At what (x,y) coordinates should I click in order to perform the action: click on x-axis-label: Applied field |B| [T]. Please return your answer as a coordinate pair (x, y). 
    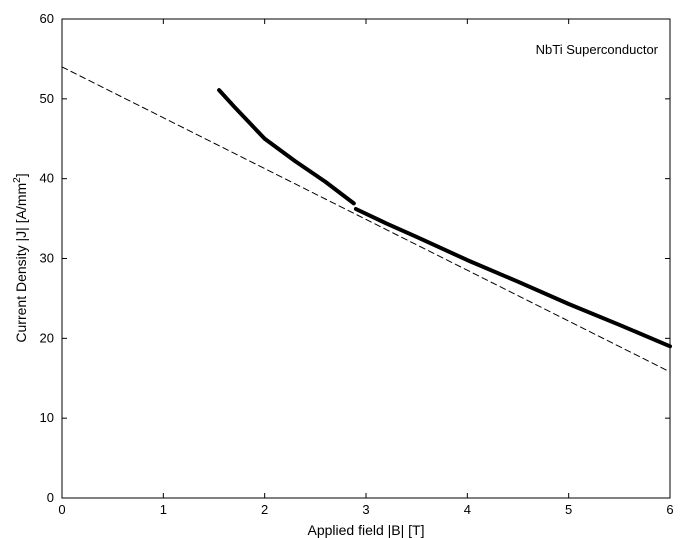
    Looking at the image, I should click on (366, 530).